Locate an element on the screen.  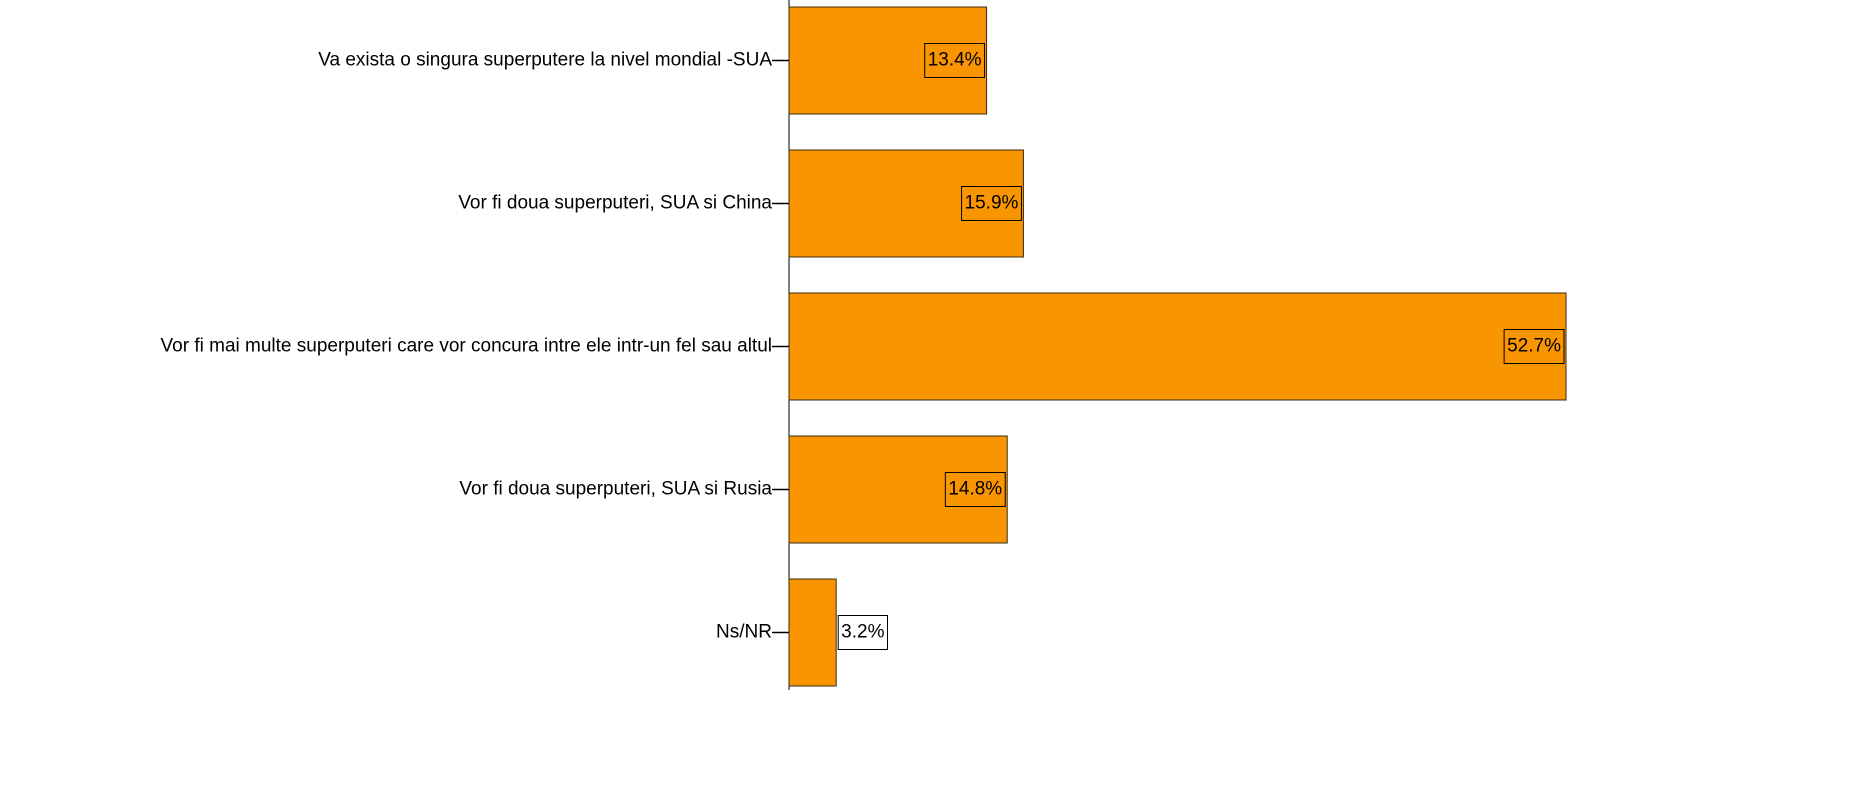
value-label: 14.8% is located at coordinates (975, 489).